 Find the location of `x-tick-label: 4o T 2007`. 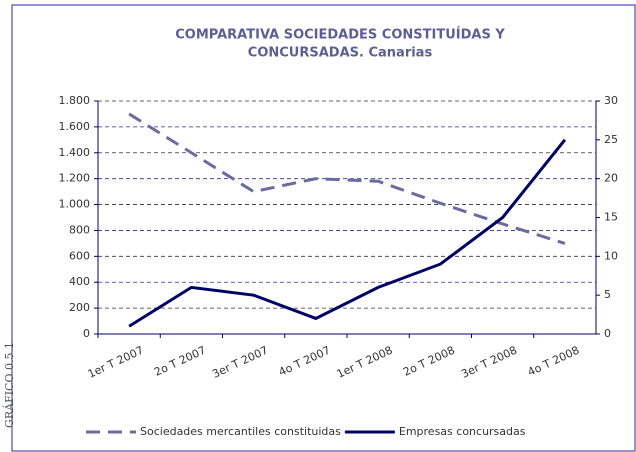

x-tick-label: 4o T 2007 is located at coordinates (305, 361).